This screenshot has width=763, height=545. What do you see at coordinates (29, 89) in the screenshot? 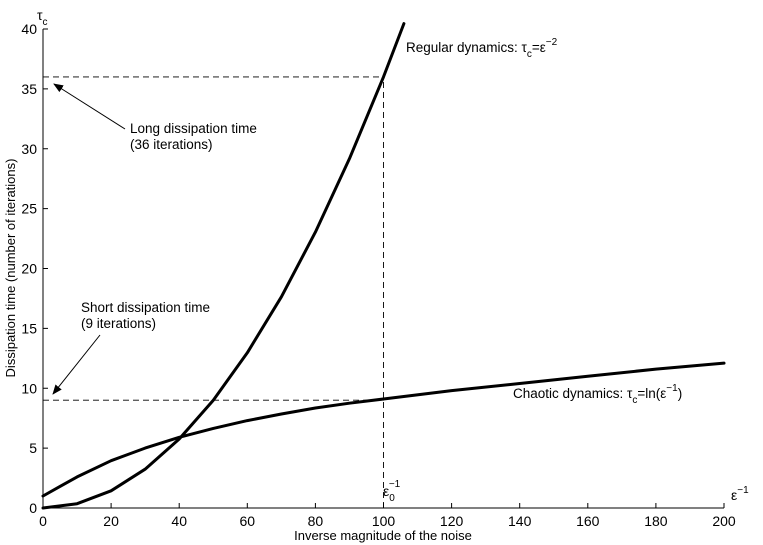
I see `y-tick-label: 35` at bounding box center [29, 89].